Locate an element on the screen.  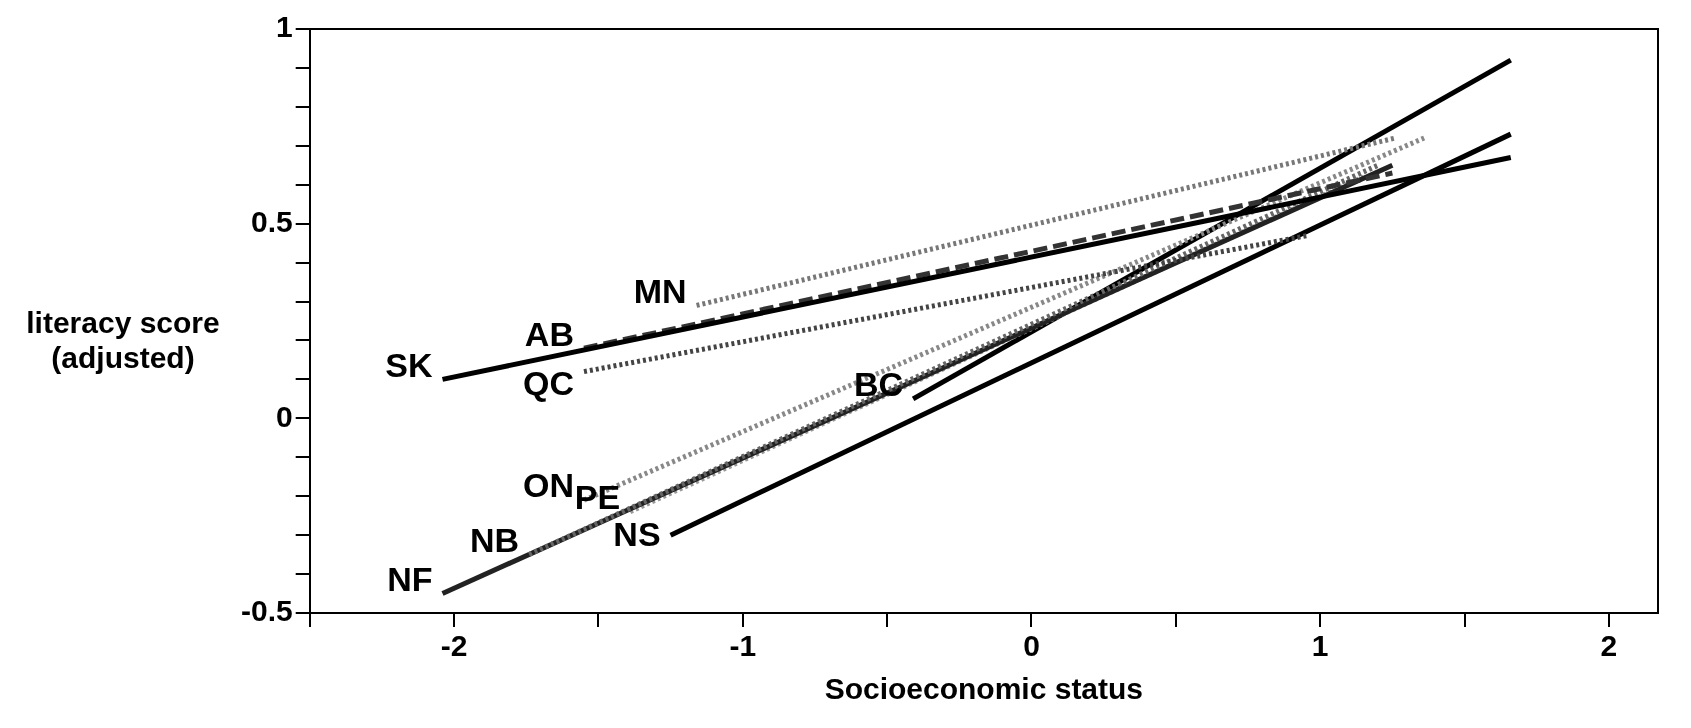
series-label: BC is located at coordinates (879, 384).